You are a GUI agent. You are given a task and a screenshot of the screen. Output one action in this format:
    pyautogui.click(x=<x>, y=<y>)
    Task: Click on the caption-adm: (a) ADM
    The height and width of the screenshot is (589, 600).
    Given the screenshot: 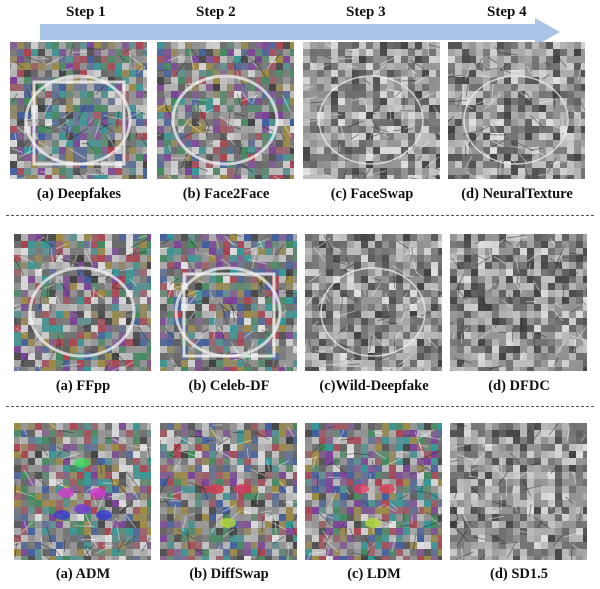 What is the action you would take?
    pyautogui.click(x=83, y=574)
    